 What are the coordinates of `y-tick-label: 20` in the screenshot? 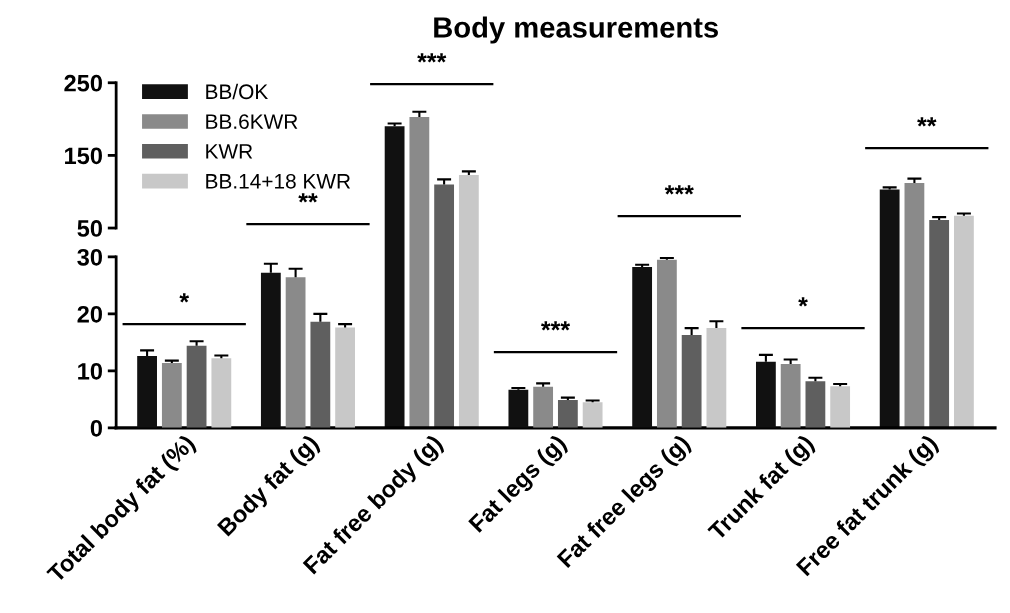 It's located at (89, 314).